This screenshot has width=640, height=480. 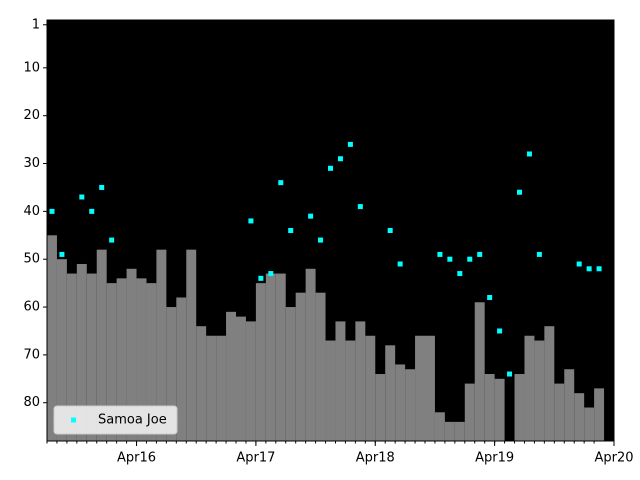 What do you see at coordinates (613, 458) in the screenshot?
I see `x-tick-label: Apr20` at bounding box center [613, 458].